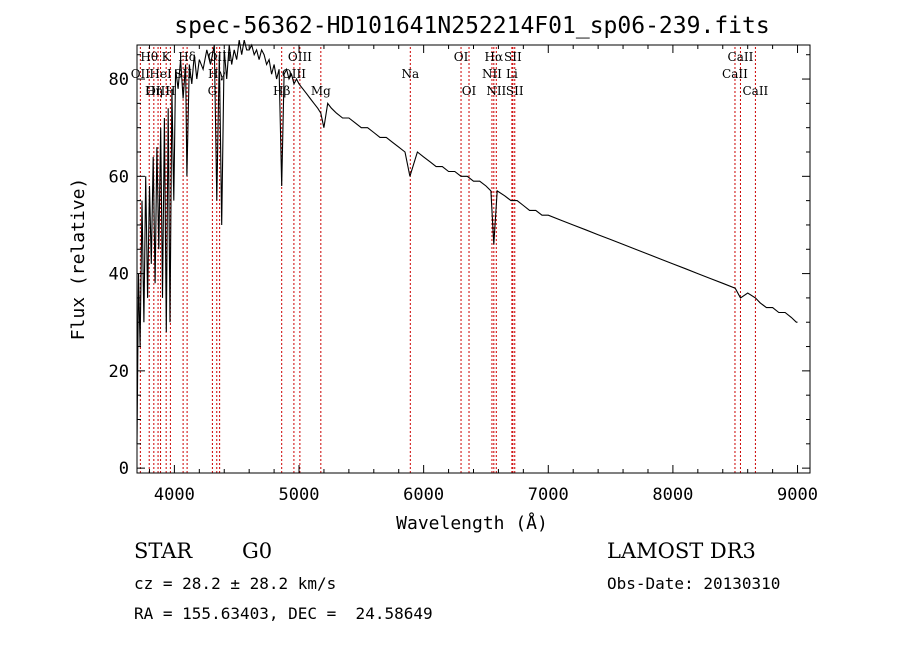 Image resolution: width=900 pixels, height=649 pixels. Describe the element at coordinates (681, 551) in the screenshot. I see `survey-name: LAMOST DR3` at that location.